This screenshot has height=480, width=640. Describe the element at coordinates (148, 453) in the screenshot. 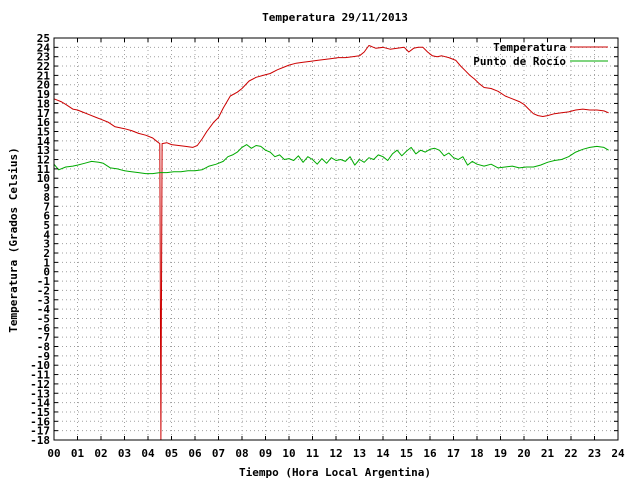

I see `x-tick-label: 04` at that location.